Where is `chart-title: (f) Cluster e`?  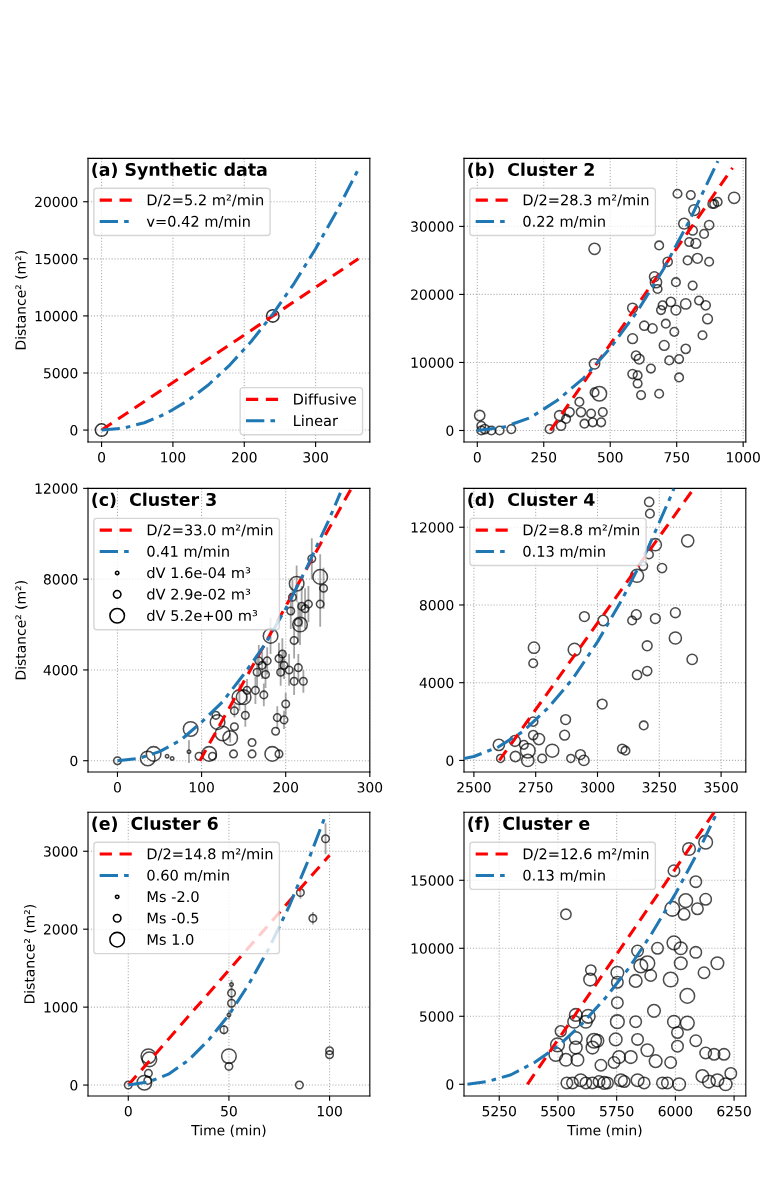 chart-title: (f) Cluster e is located at coordinates (529, 824).